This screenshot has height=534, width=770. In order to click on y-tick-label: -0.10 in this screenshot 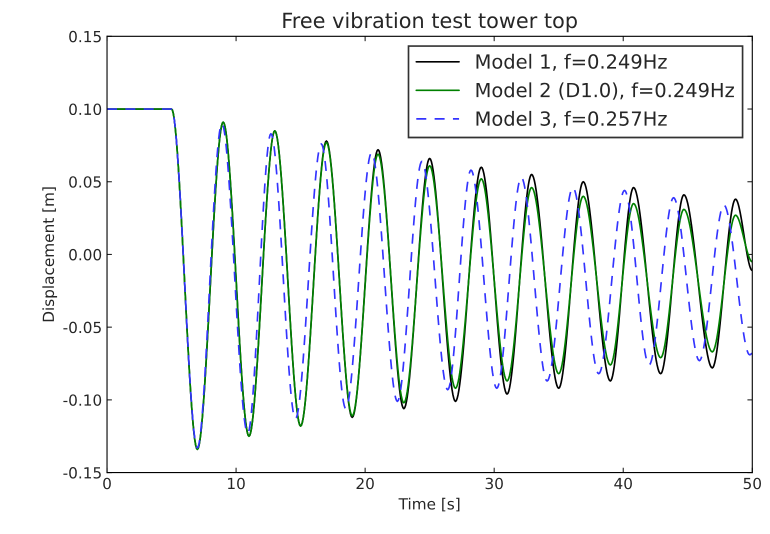, I will do `click(82, 400)`.